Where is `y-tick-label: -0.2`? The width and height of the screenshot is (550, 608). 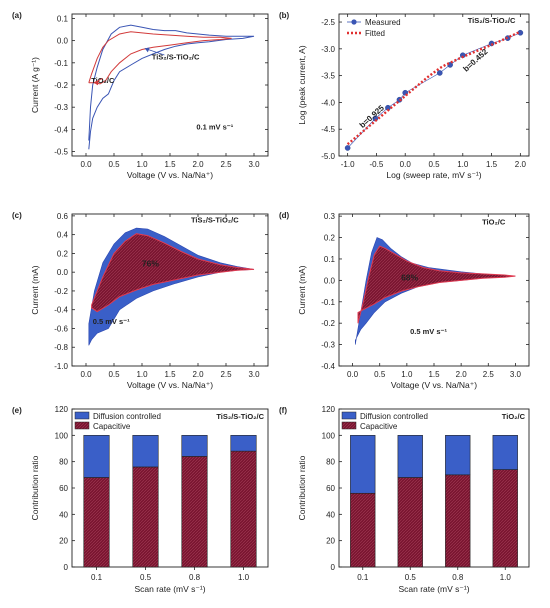 y-tick-label: -0.2 is located at coordinates (328, 323).